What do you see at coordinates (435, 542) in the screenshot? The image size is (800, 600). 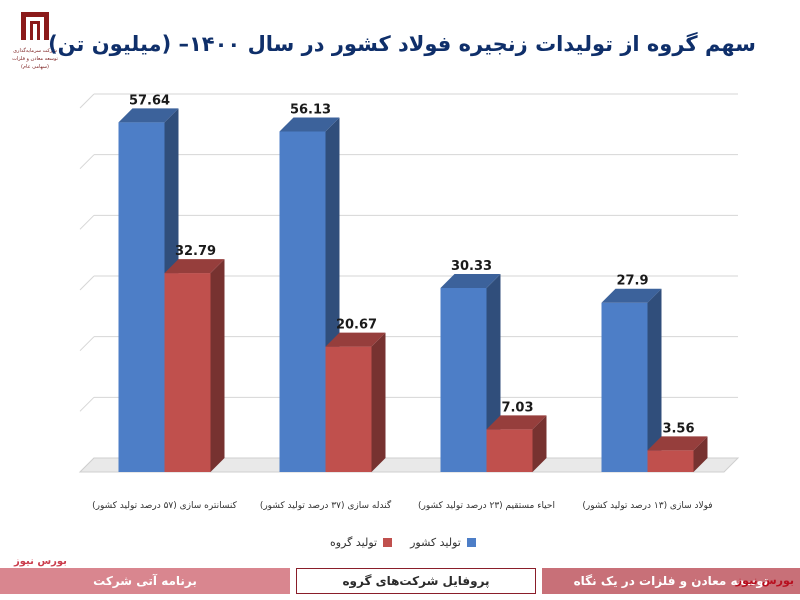 I see `legend-label-country: تولید کشور` at bounding box center [435, 542].